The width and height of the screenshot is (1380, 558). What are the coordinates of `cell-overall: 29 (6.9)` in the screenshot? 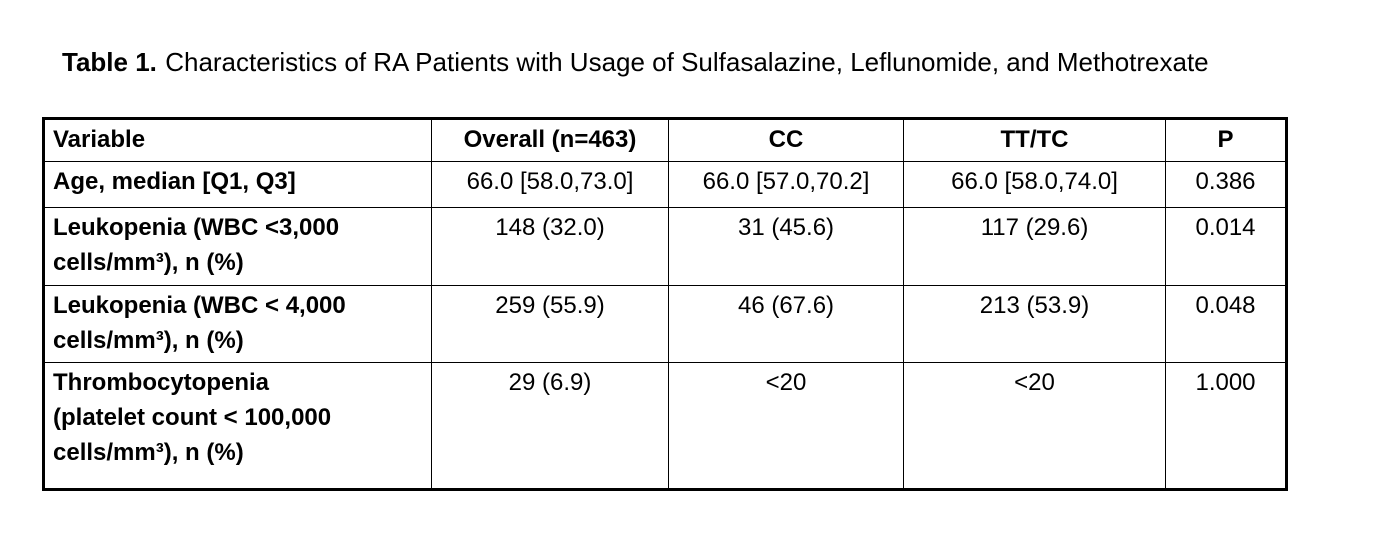 It's located at (550, 426).